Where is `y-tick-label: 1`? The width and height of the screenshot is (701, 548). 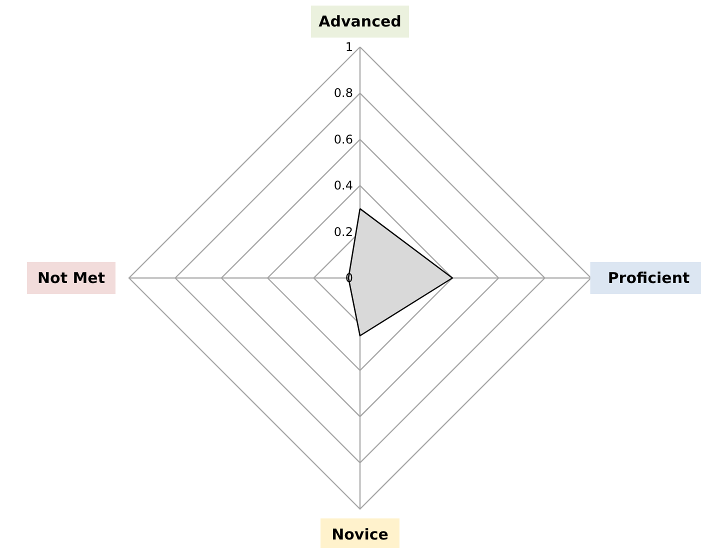 y-tick-label: 1 is located at coordinates (349, 47).